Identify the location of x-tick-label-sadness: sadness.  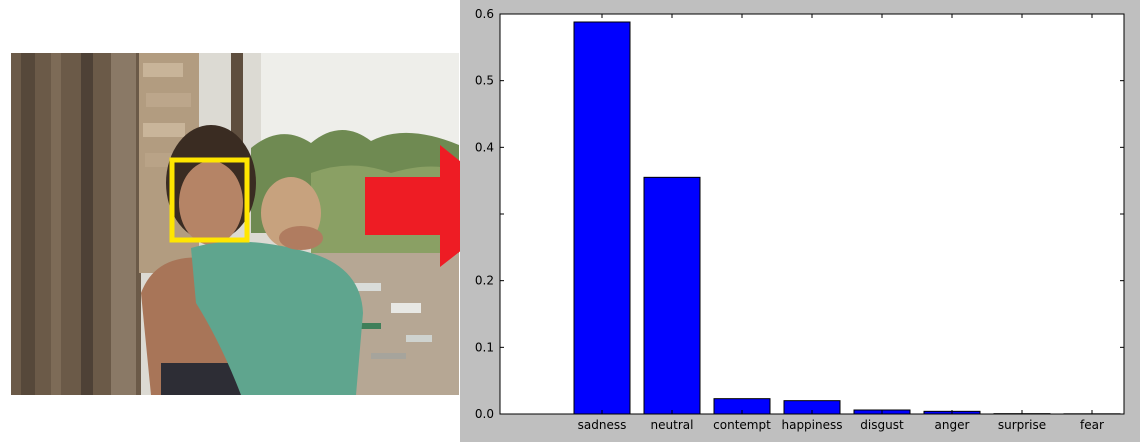
(602, 425).